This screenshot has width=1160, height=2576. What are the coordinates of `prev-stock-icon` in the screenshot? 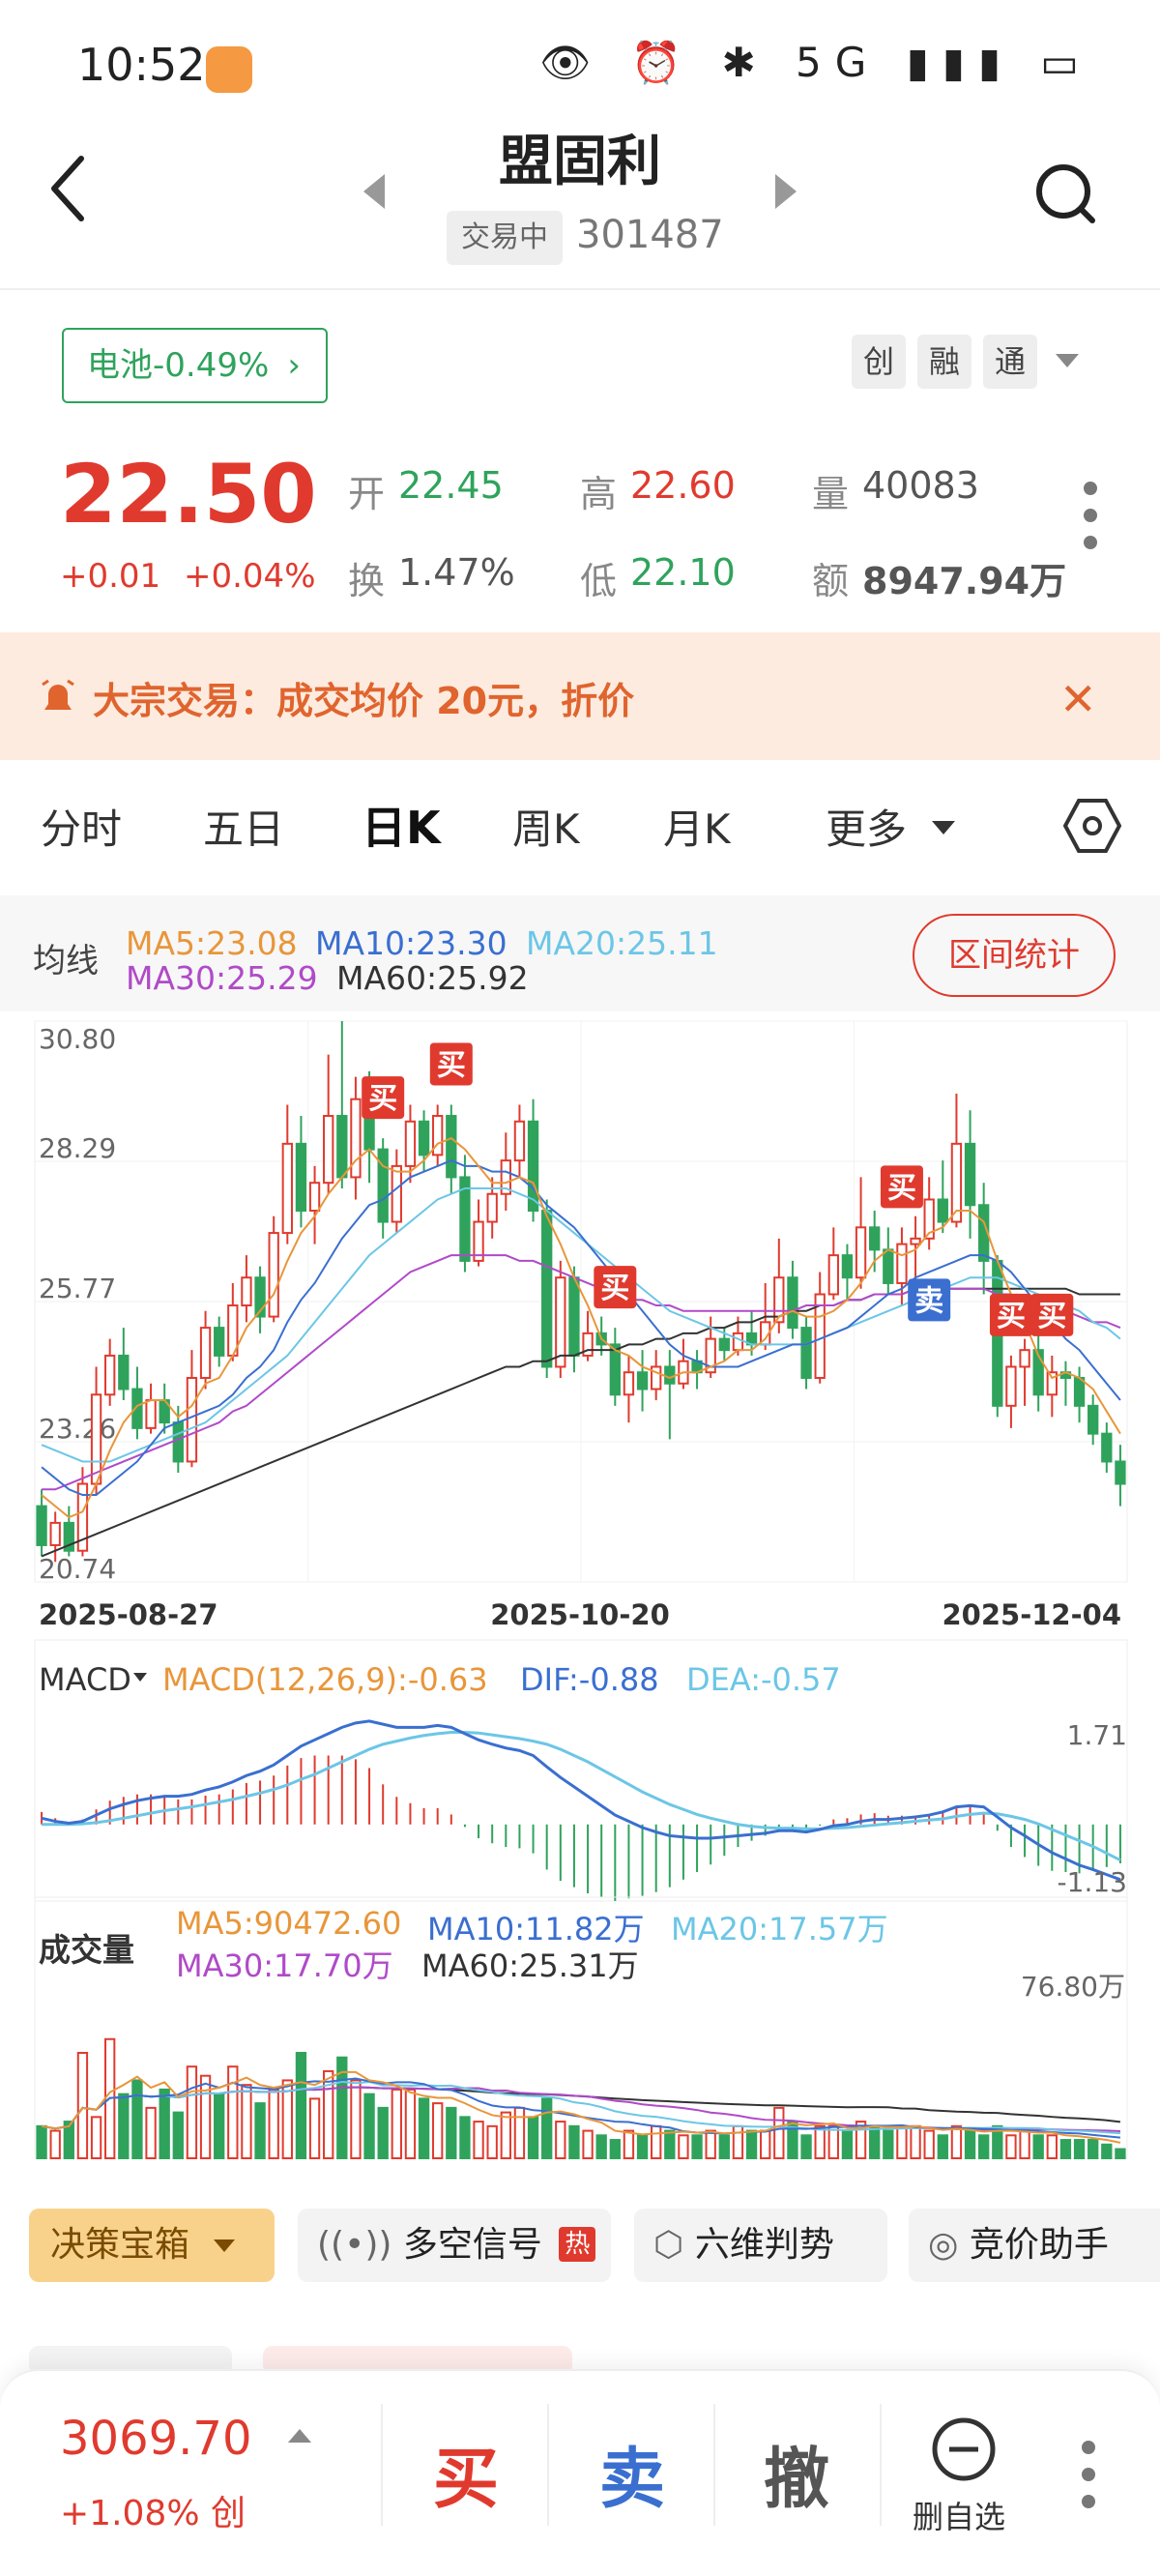 It's located at (375, 191).